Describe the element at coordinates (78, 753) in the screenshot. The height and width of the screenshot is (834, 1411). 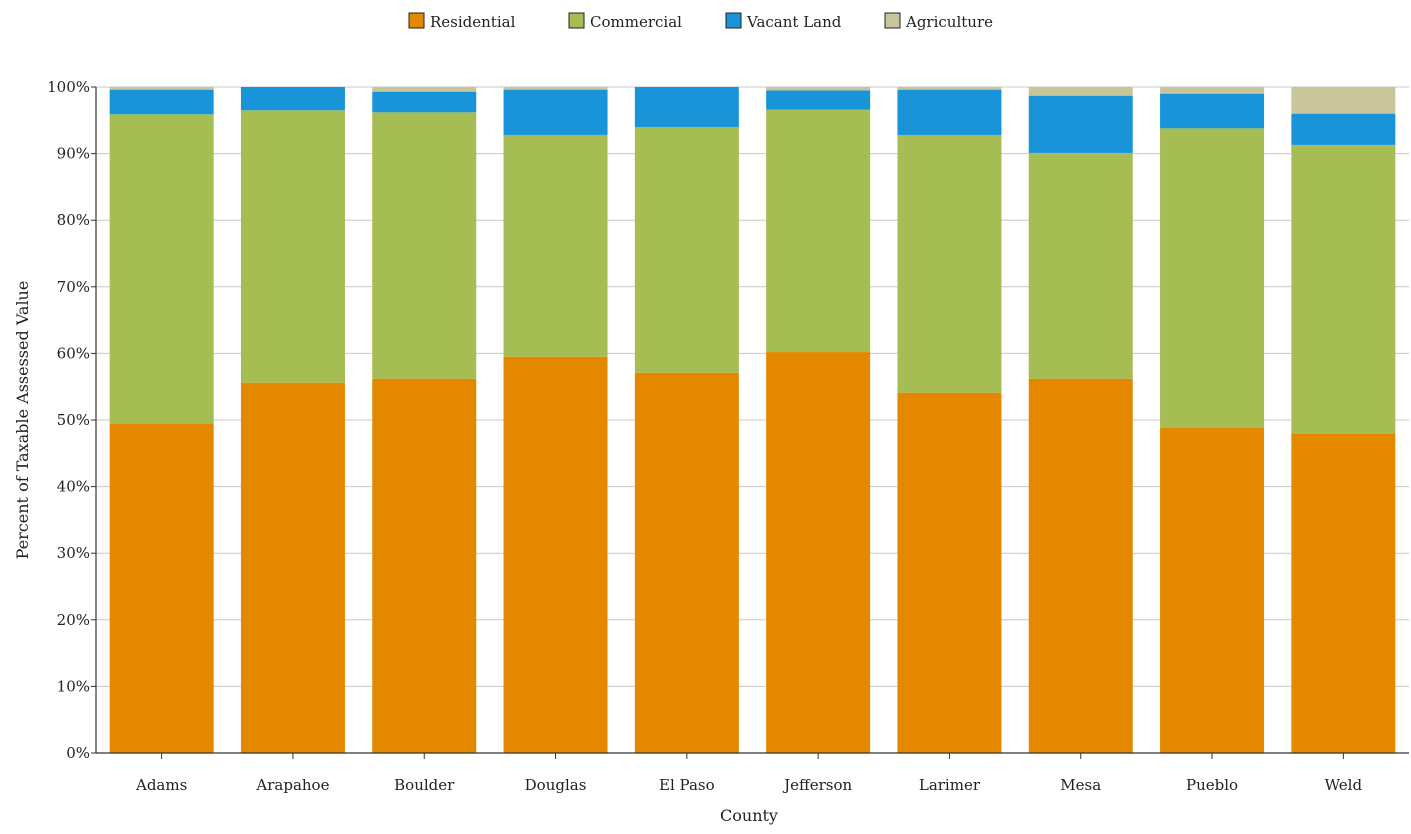
I see `y-tick-label: 0%` at that location.